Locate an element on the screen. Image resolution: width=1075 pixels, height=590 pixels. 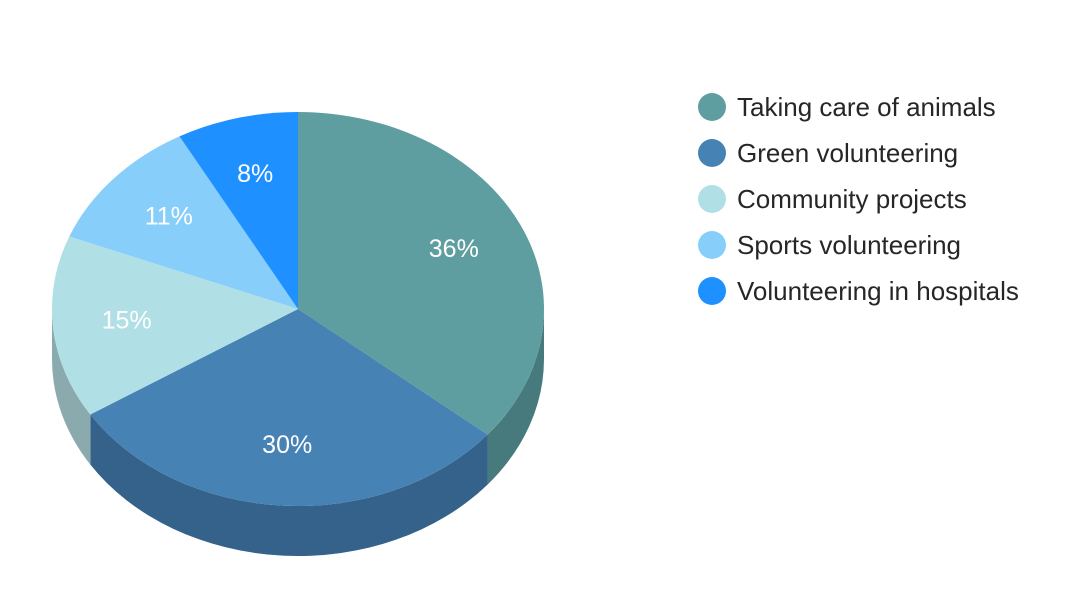
legend-item-volunteering-in-hospitals: Volunteering in hospitals is located at coordinates (858, 291).